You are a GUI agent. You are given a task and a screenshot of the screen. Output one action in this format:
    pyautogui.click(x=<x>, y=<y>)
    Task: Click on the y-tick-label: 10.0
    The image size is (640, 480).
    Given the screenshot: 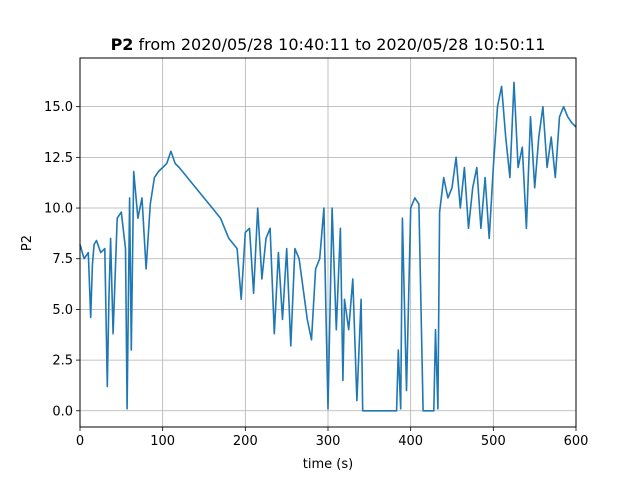 What is the action you would take?
    pyautogui.click(x=58, y=209)
    